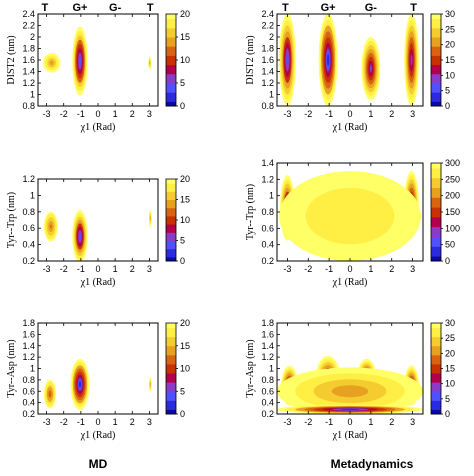  What do you see at coordinates (452, 196) in the screenshot?
I see `colorbar-tick-label: 200` at bounding box center [452, 196].